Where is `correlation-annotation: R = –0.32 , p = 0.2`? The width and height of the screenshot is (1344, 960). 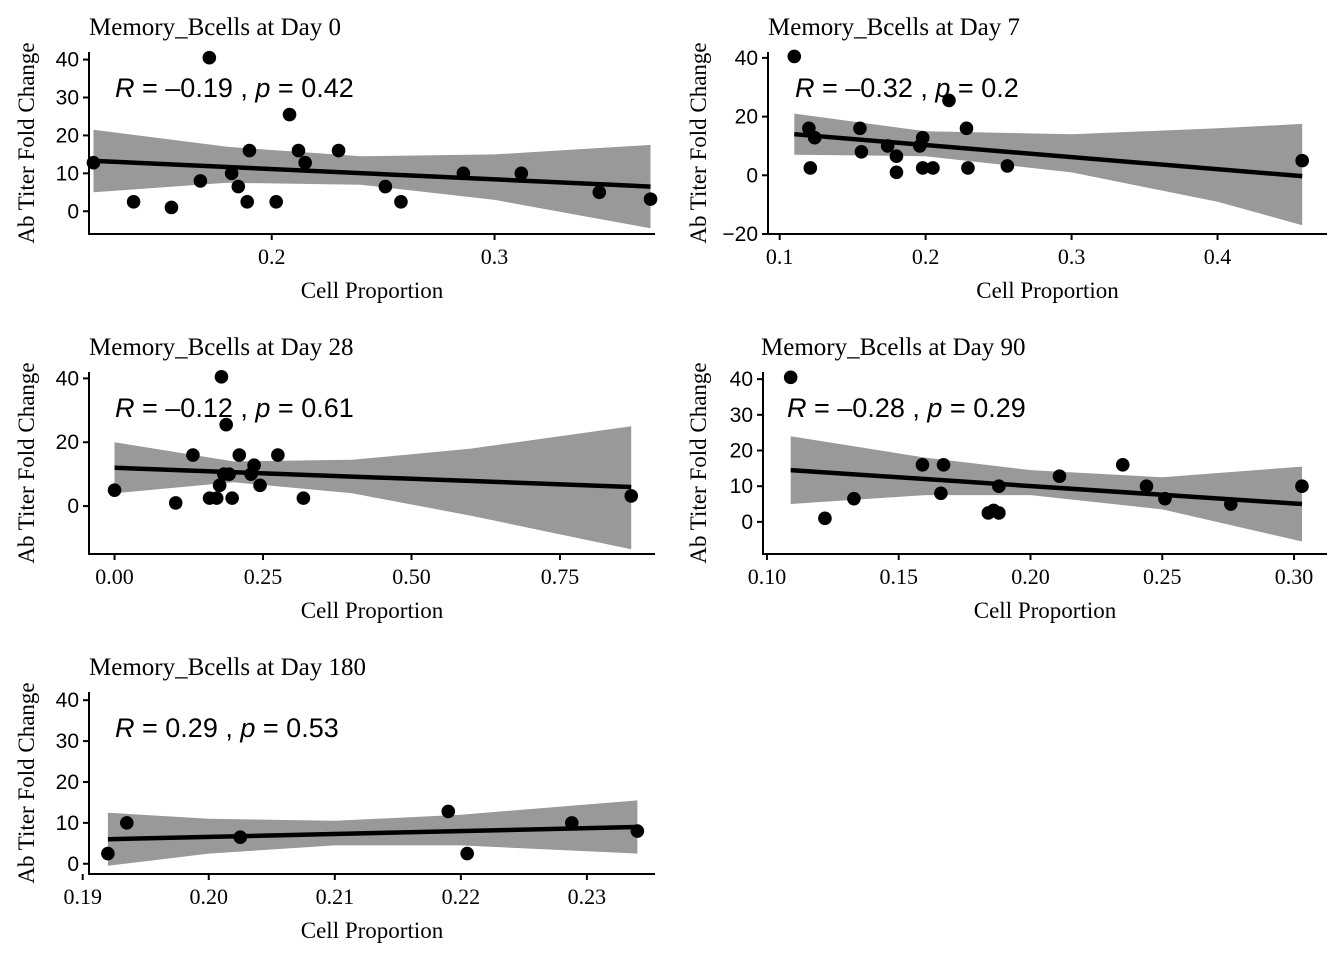 correlation-annotation: R = –0.32 , p = 0.2 is located at coordinates (907, 88).